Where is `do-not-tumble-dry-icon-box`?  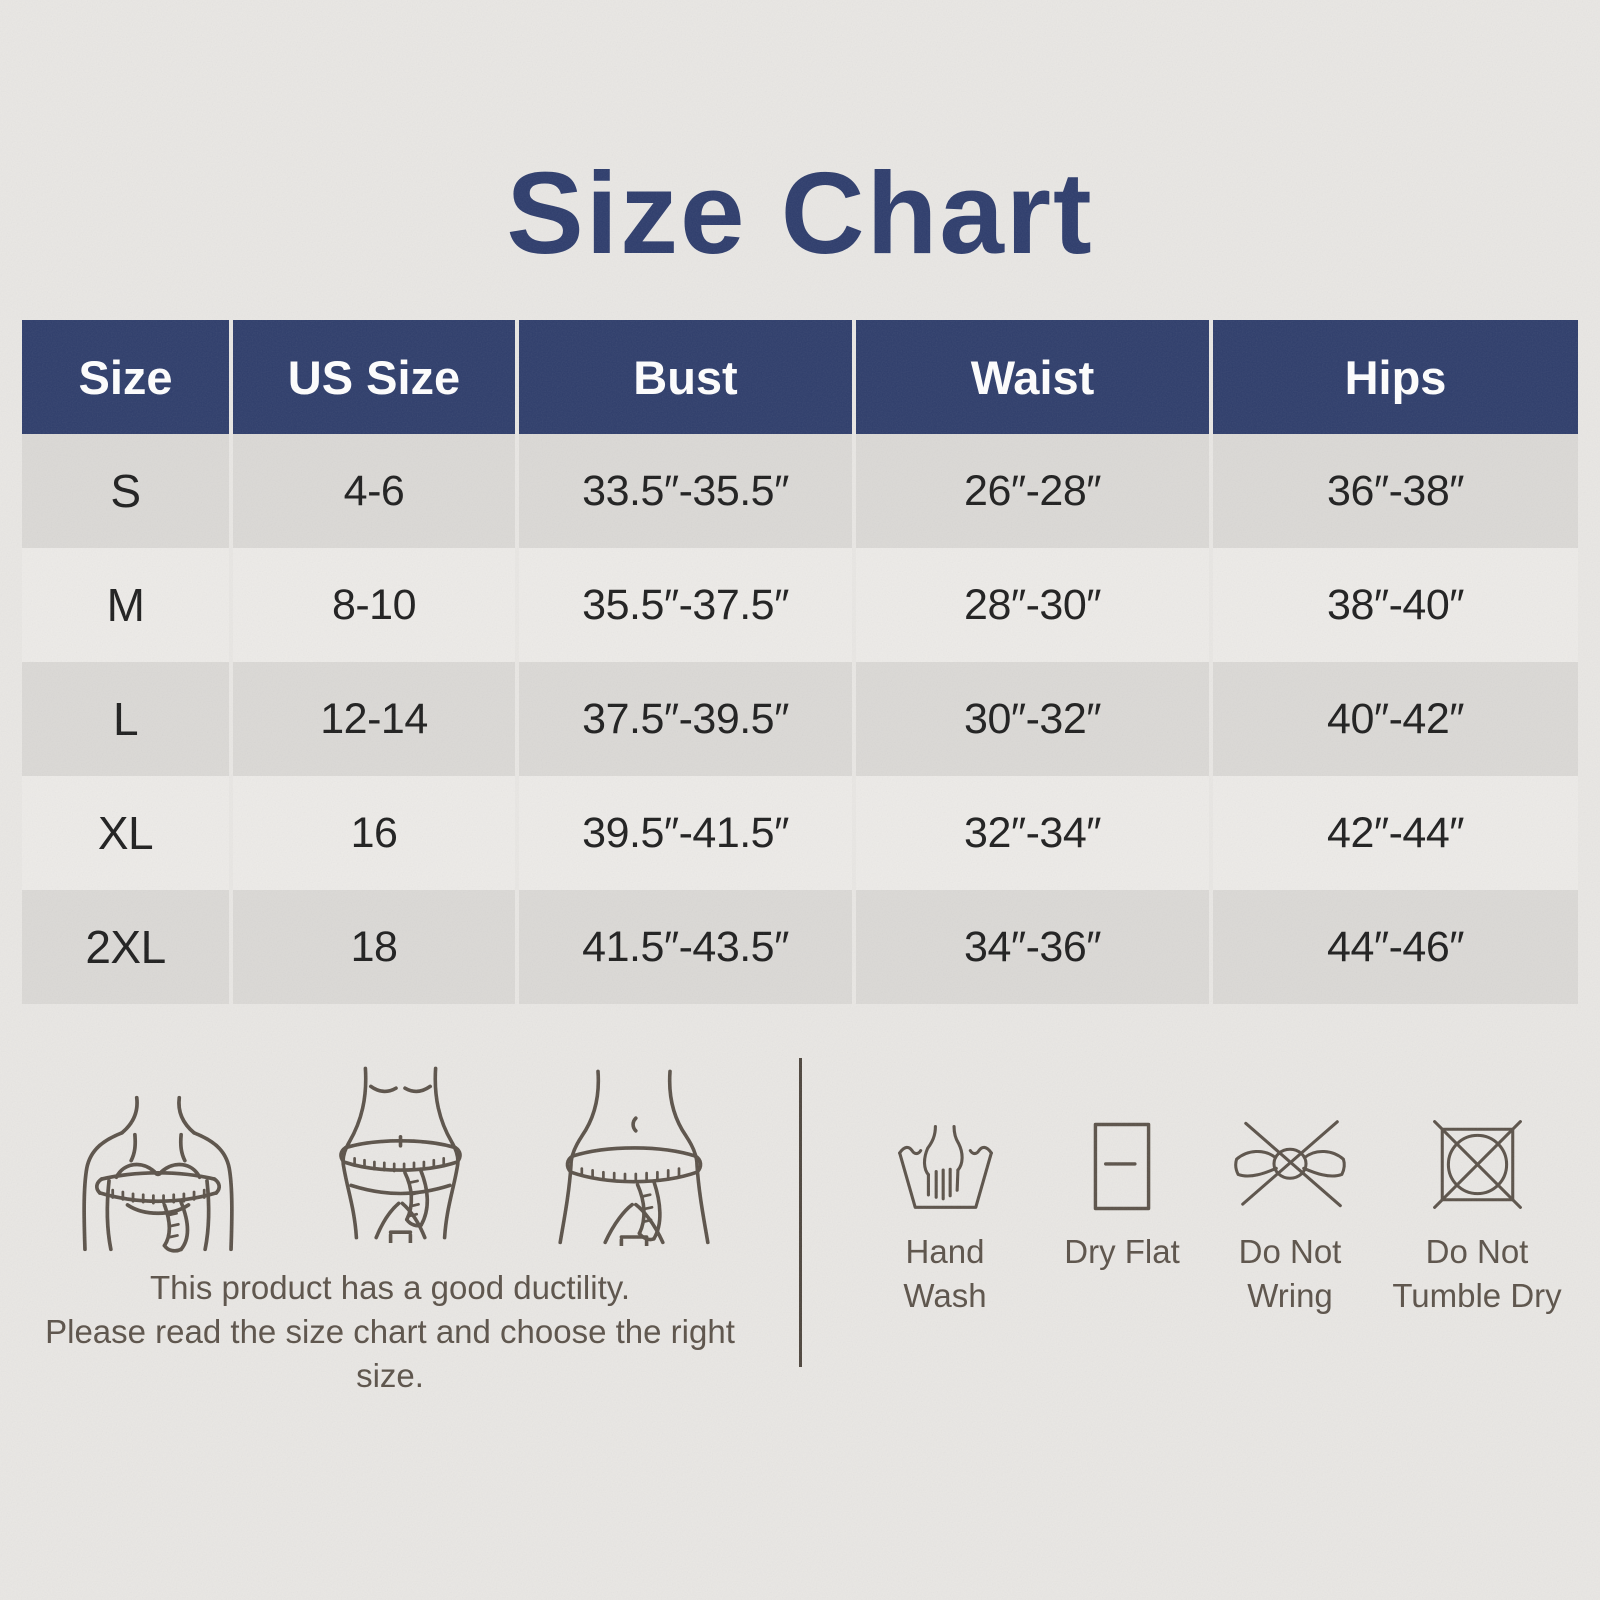 do-not-tumble-dry-icon-box is located at coordinates (1477, 1156).